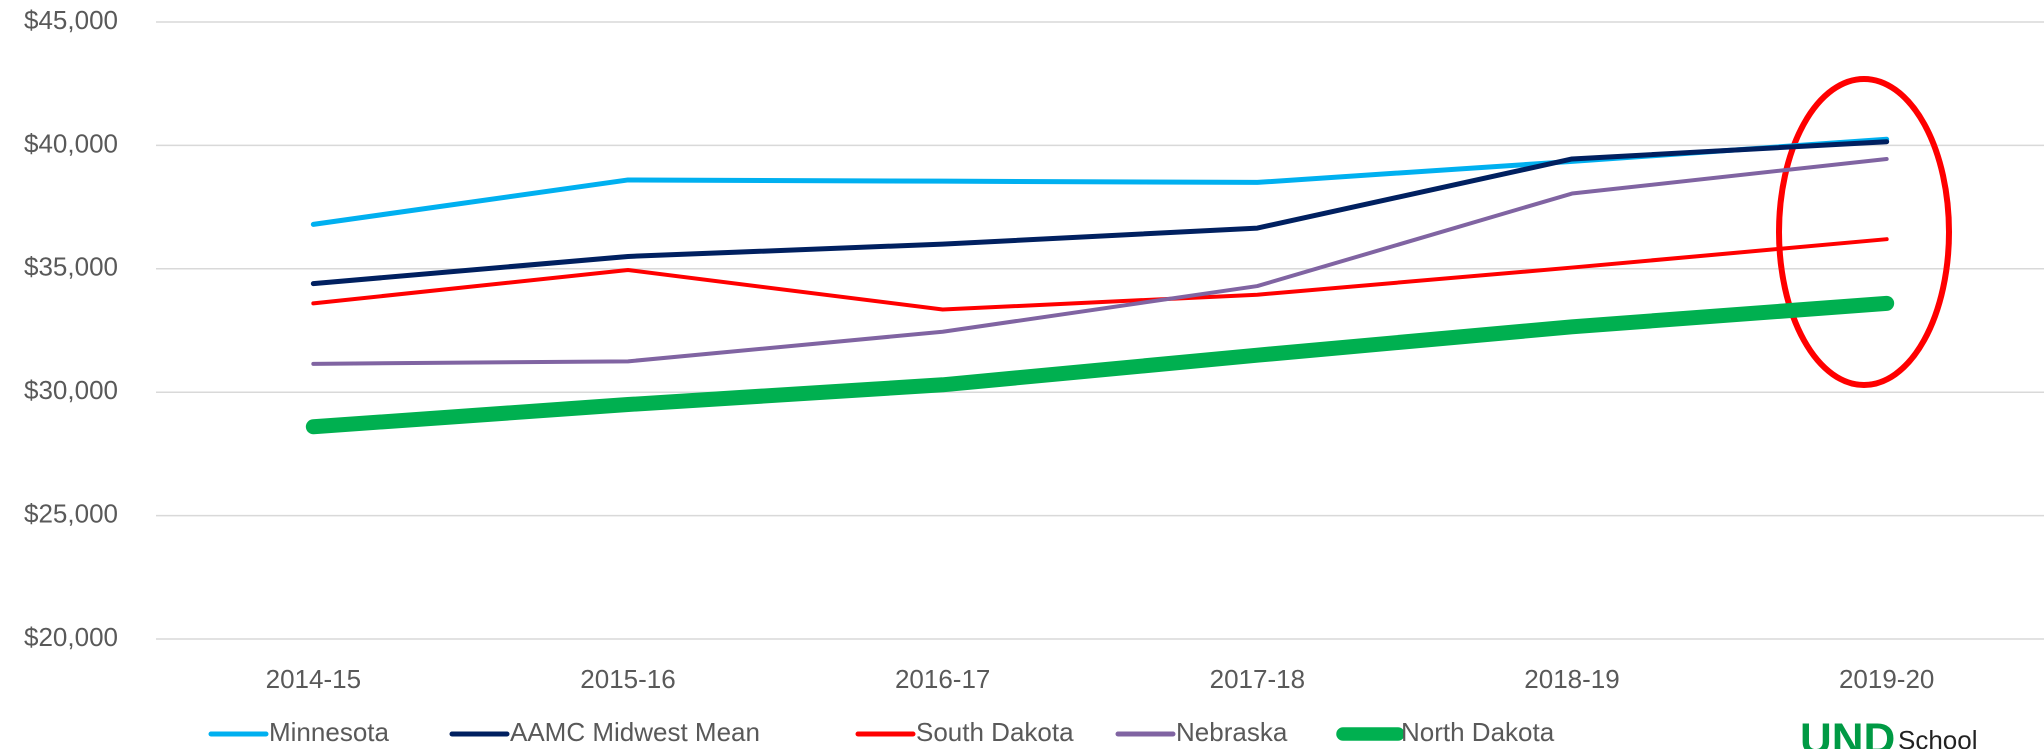 The image size is (2044, 749). What do you see at coordinates (71, 513) in the screenshot?
I see `y-tick-label: $25,000` at bounding box center [71, 513].